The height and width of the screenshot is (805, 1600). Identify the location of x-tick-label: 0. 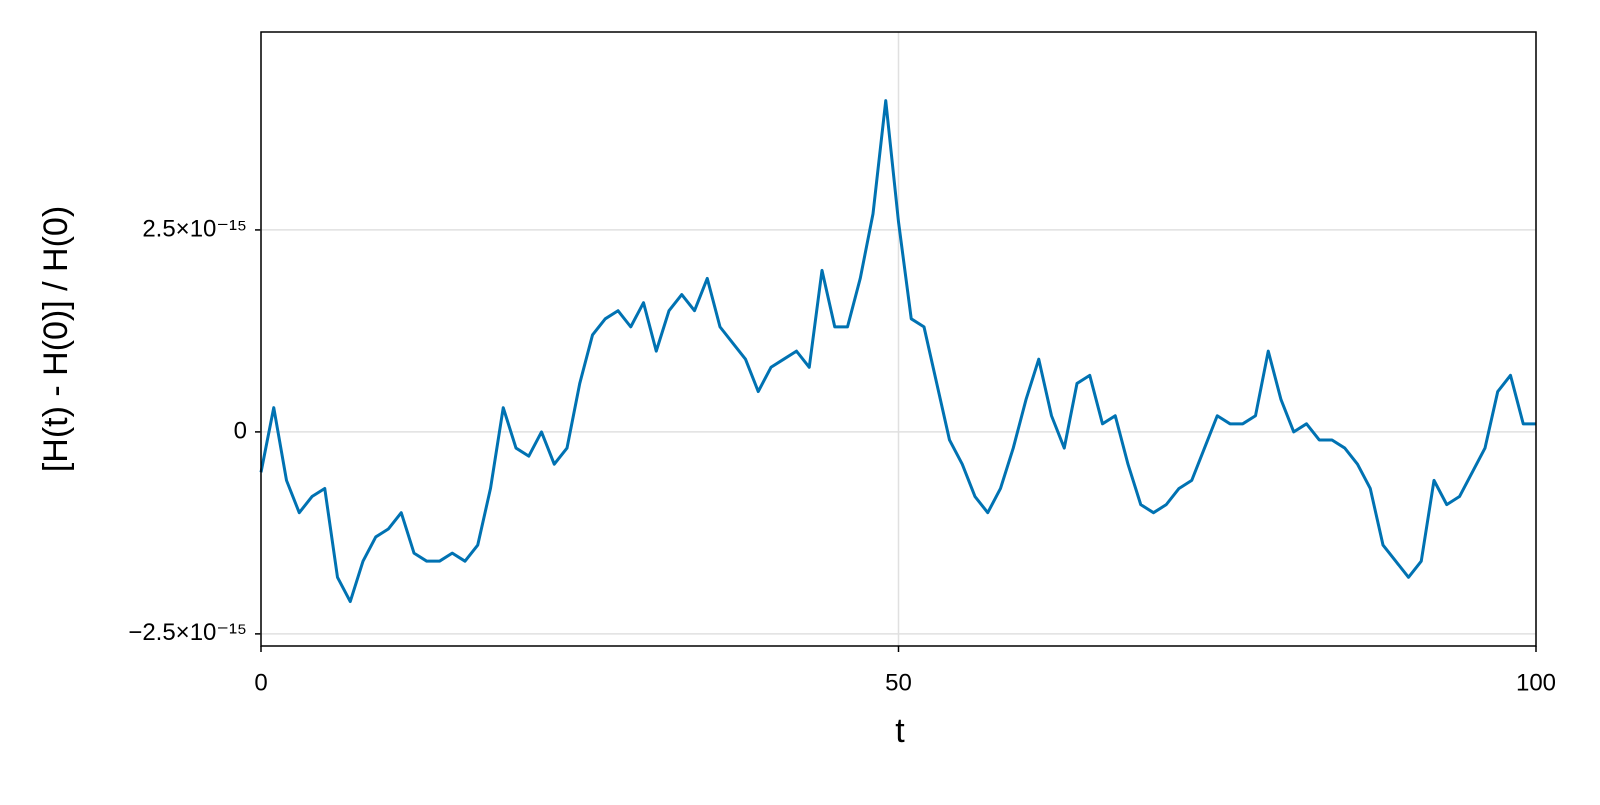
(260, 682).